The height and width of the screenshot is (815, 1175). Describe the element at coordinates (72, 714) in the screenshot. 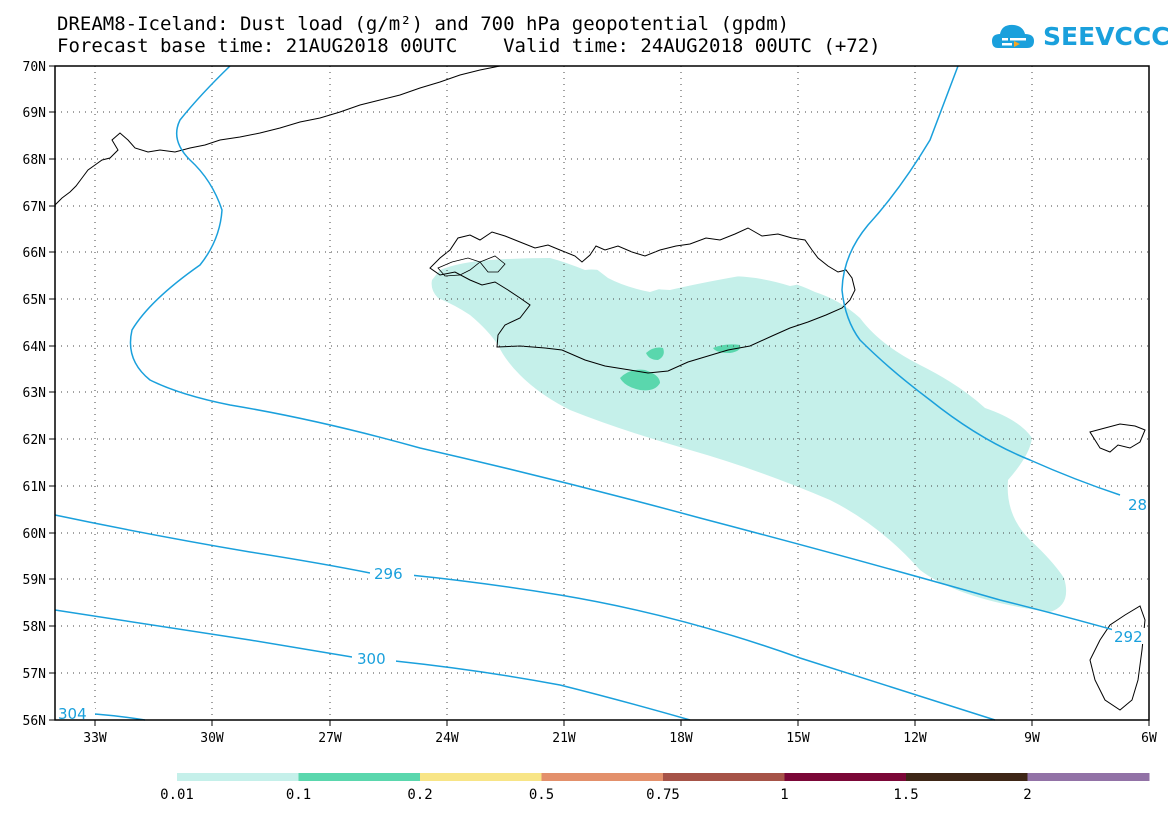

I see `contour-label-304: 304` at that location.